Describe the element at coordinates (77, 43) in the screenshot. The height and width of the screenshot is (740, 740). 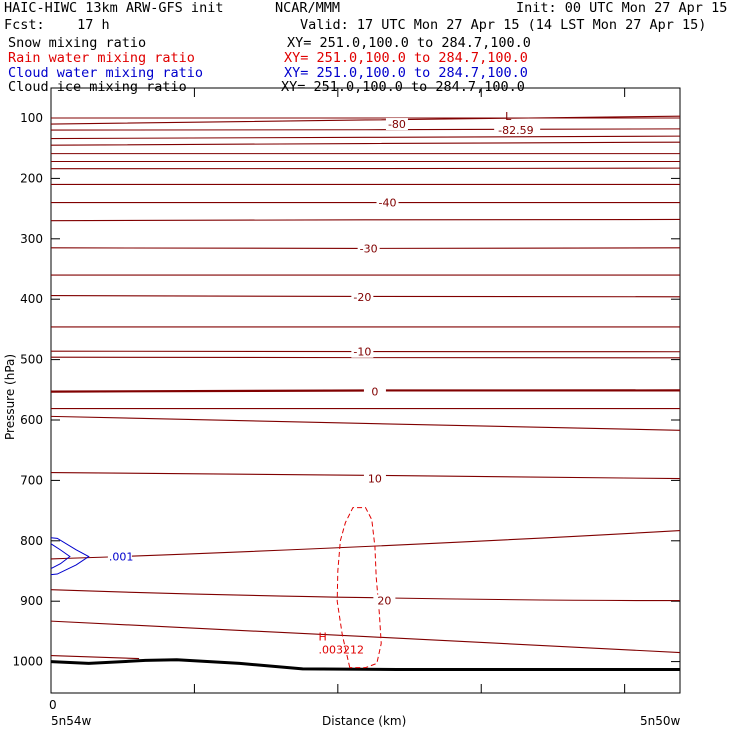
I see `field-name-snow: Snow mixing ratio` at that location.